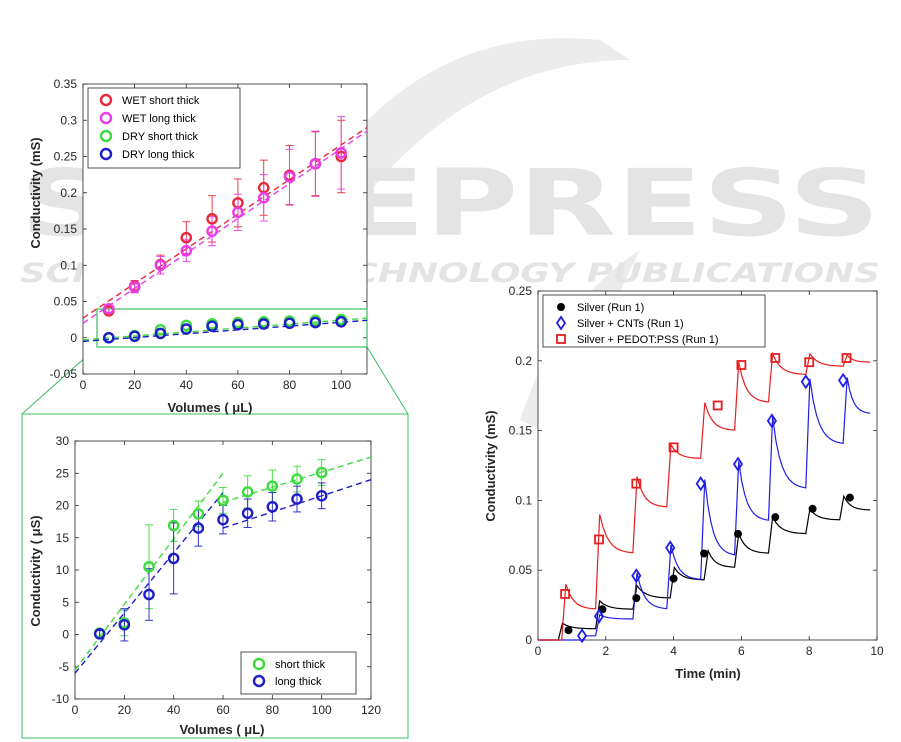 This screenshot has height=742, width=901. Describe the element at coordinates (222, 729) in the screenshot. I see `panel-2-xlabel: Volumes ( μL)` at that location.